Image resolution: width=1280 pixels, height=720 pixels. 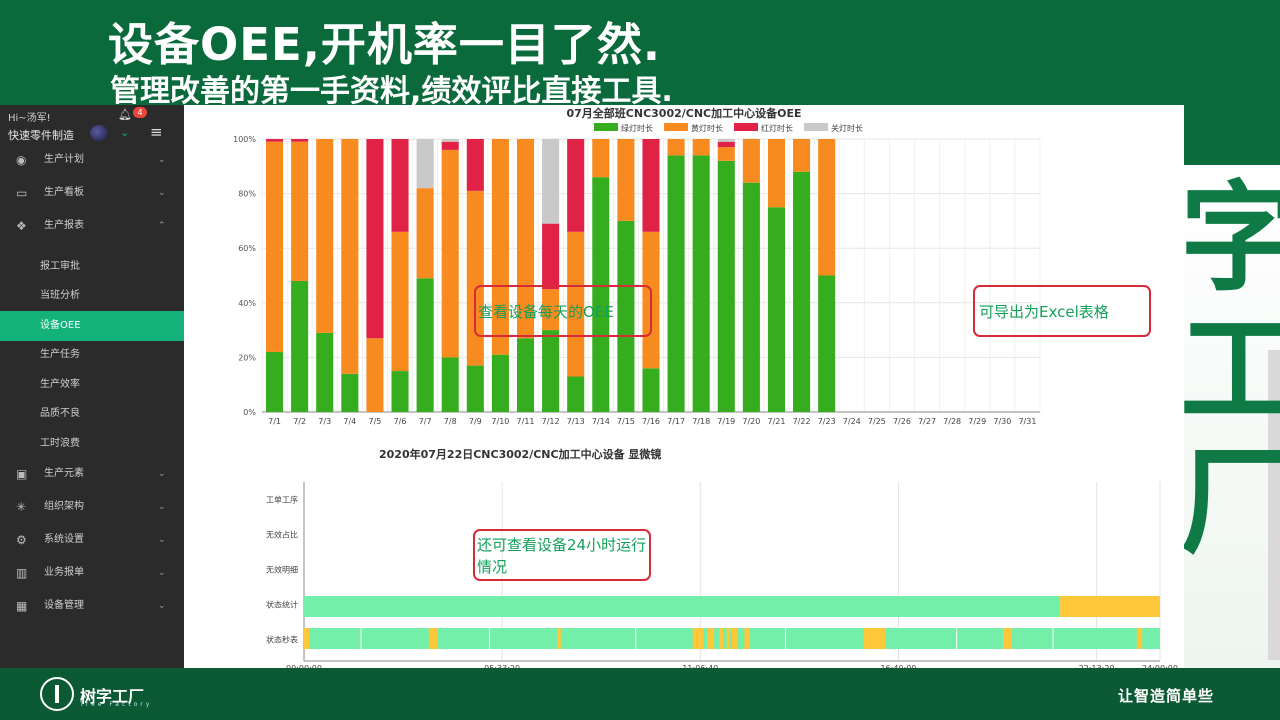 What do you see at coordinates (29, 118) in the screenshot?
I see `user-greeting: Hi~汤军!` at bounding box center [29, 118].